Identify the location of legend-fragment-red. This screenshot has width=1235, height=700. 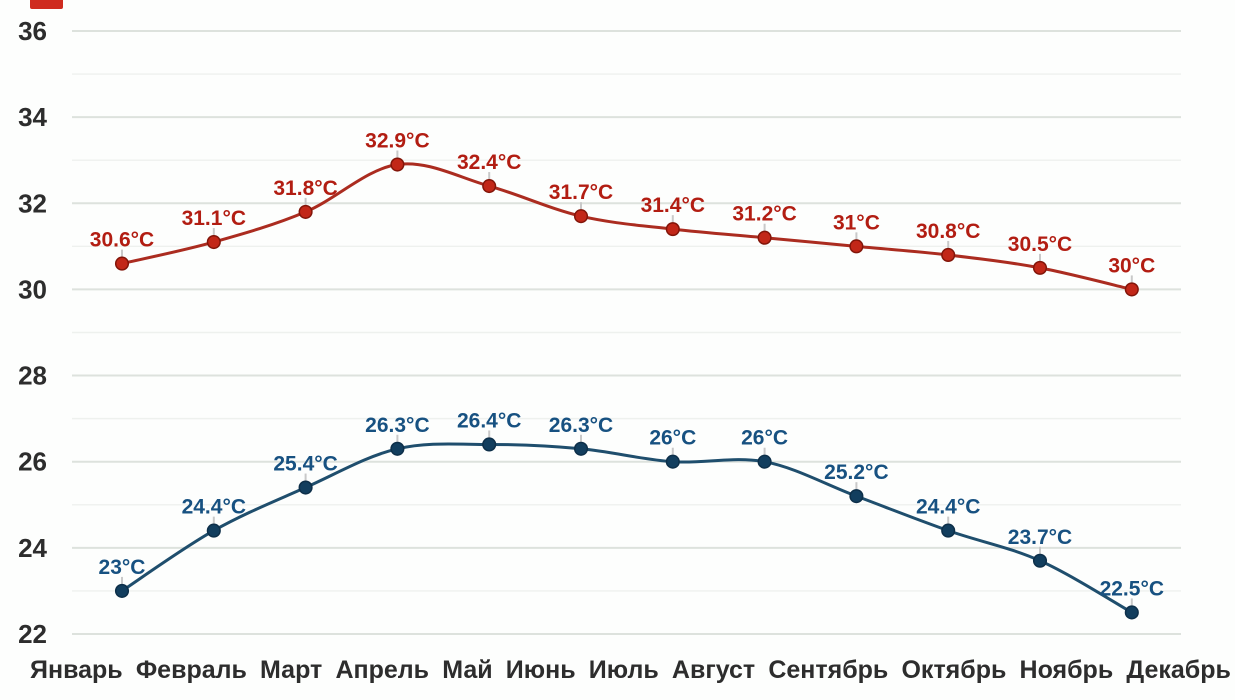
(46, 4).